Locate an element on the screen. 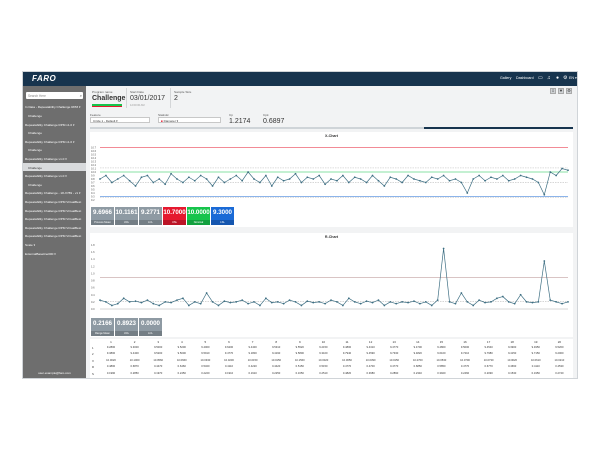  folder-icon: ▭ is located at coordinates (540, 78).